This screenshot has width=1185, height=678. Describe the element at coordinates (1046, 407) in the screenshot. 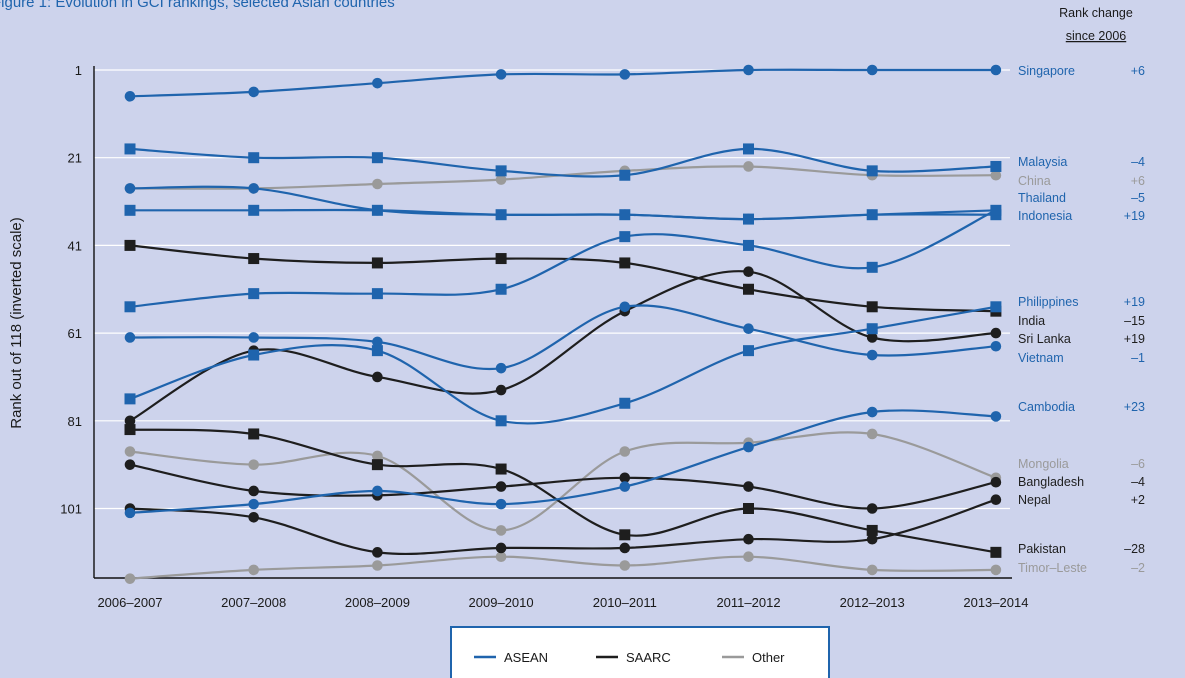

I see `series-label: Cambodia` at that location.